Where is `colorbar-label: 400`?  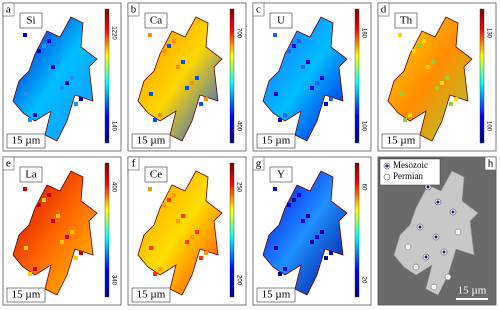
colorbar-label: 400 is located at coordinates (113, 187).